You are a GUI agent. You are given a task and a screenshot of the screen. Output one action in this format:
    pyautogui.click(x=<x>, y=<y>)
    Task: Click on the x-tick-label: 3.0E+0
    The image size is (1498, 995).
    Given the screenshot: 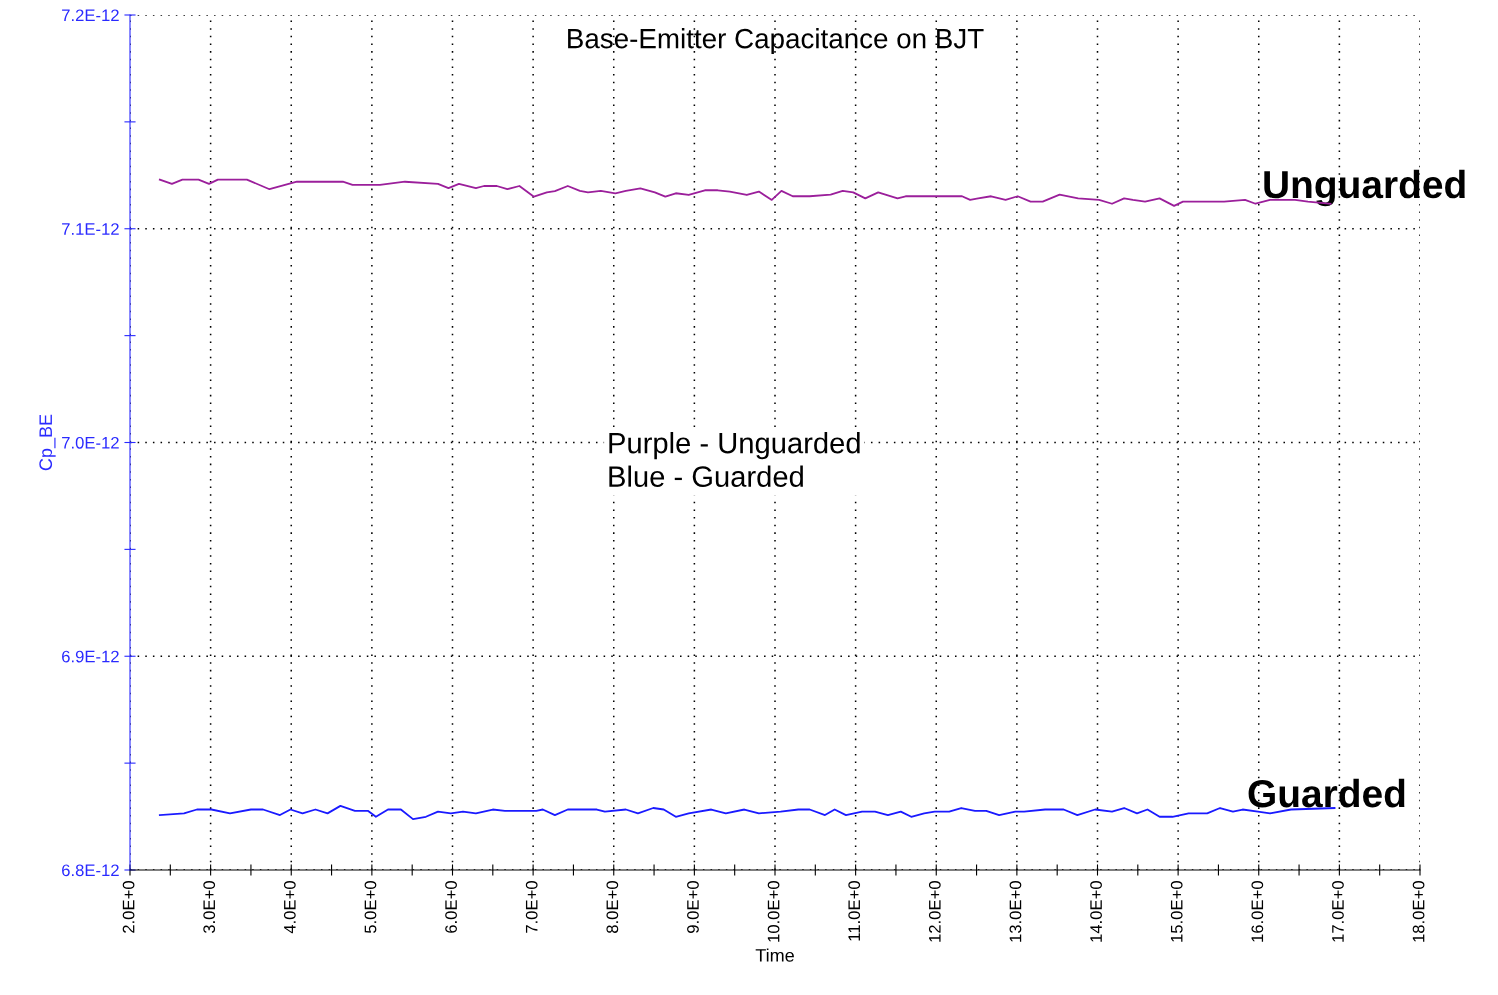 What is the action you would take?
    pyautogui.click(x=209, y=907)
    